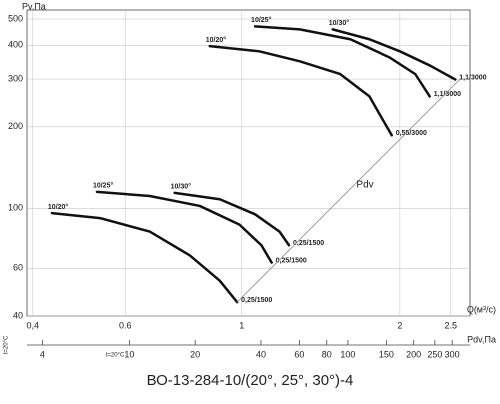  Describe the element at coordinates (15, 78) in the screenshot. I see `y-tick-label: 300` at that location.